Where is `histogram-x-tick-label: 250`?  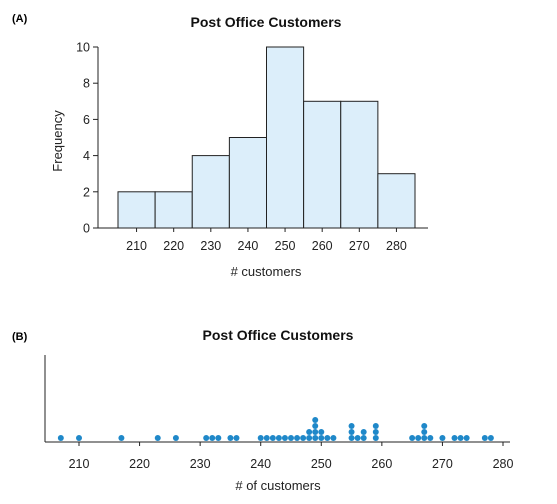
histogram-x-tick-label: 250 is located at coordinates (285, 246).